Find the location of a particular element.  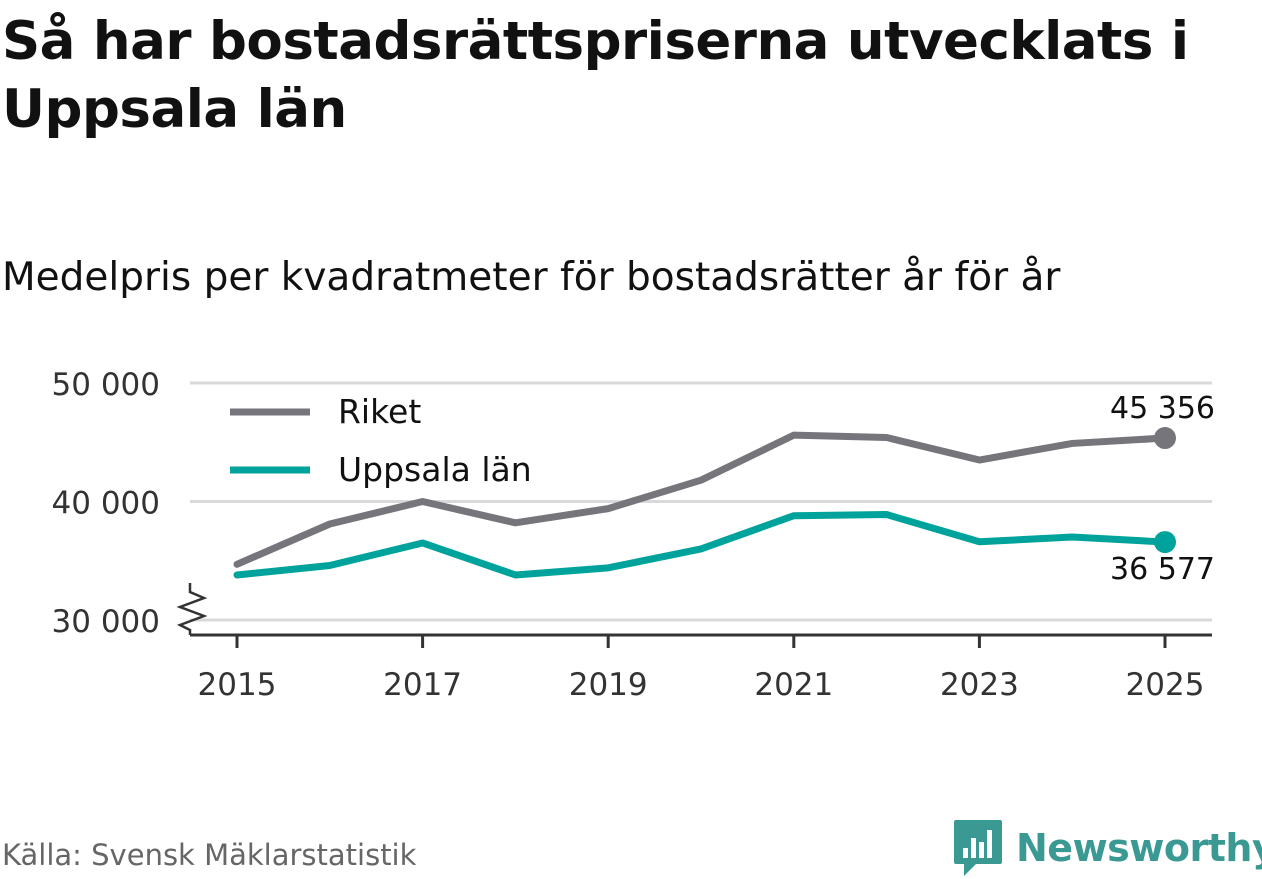

y-tick-label: 30 000 is located at coordinates (106, 622).